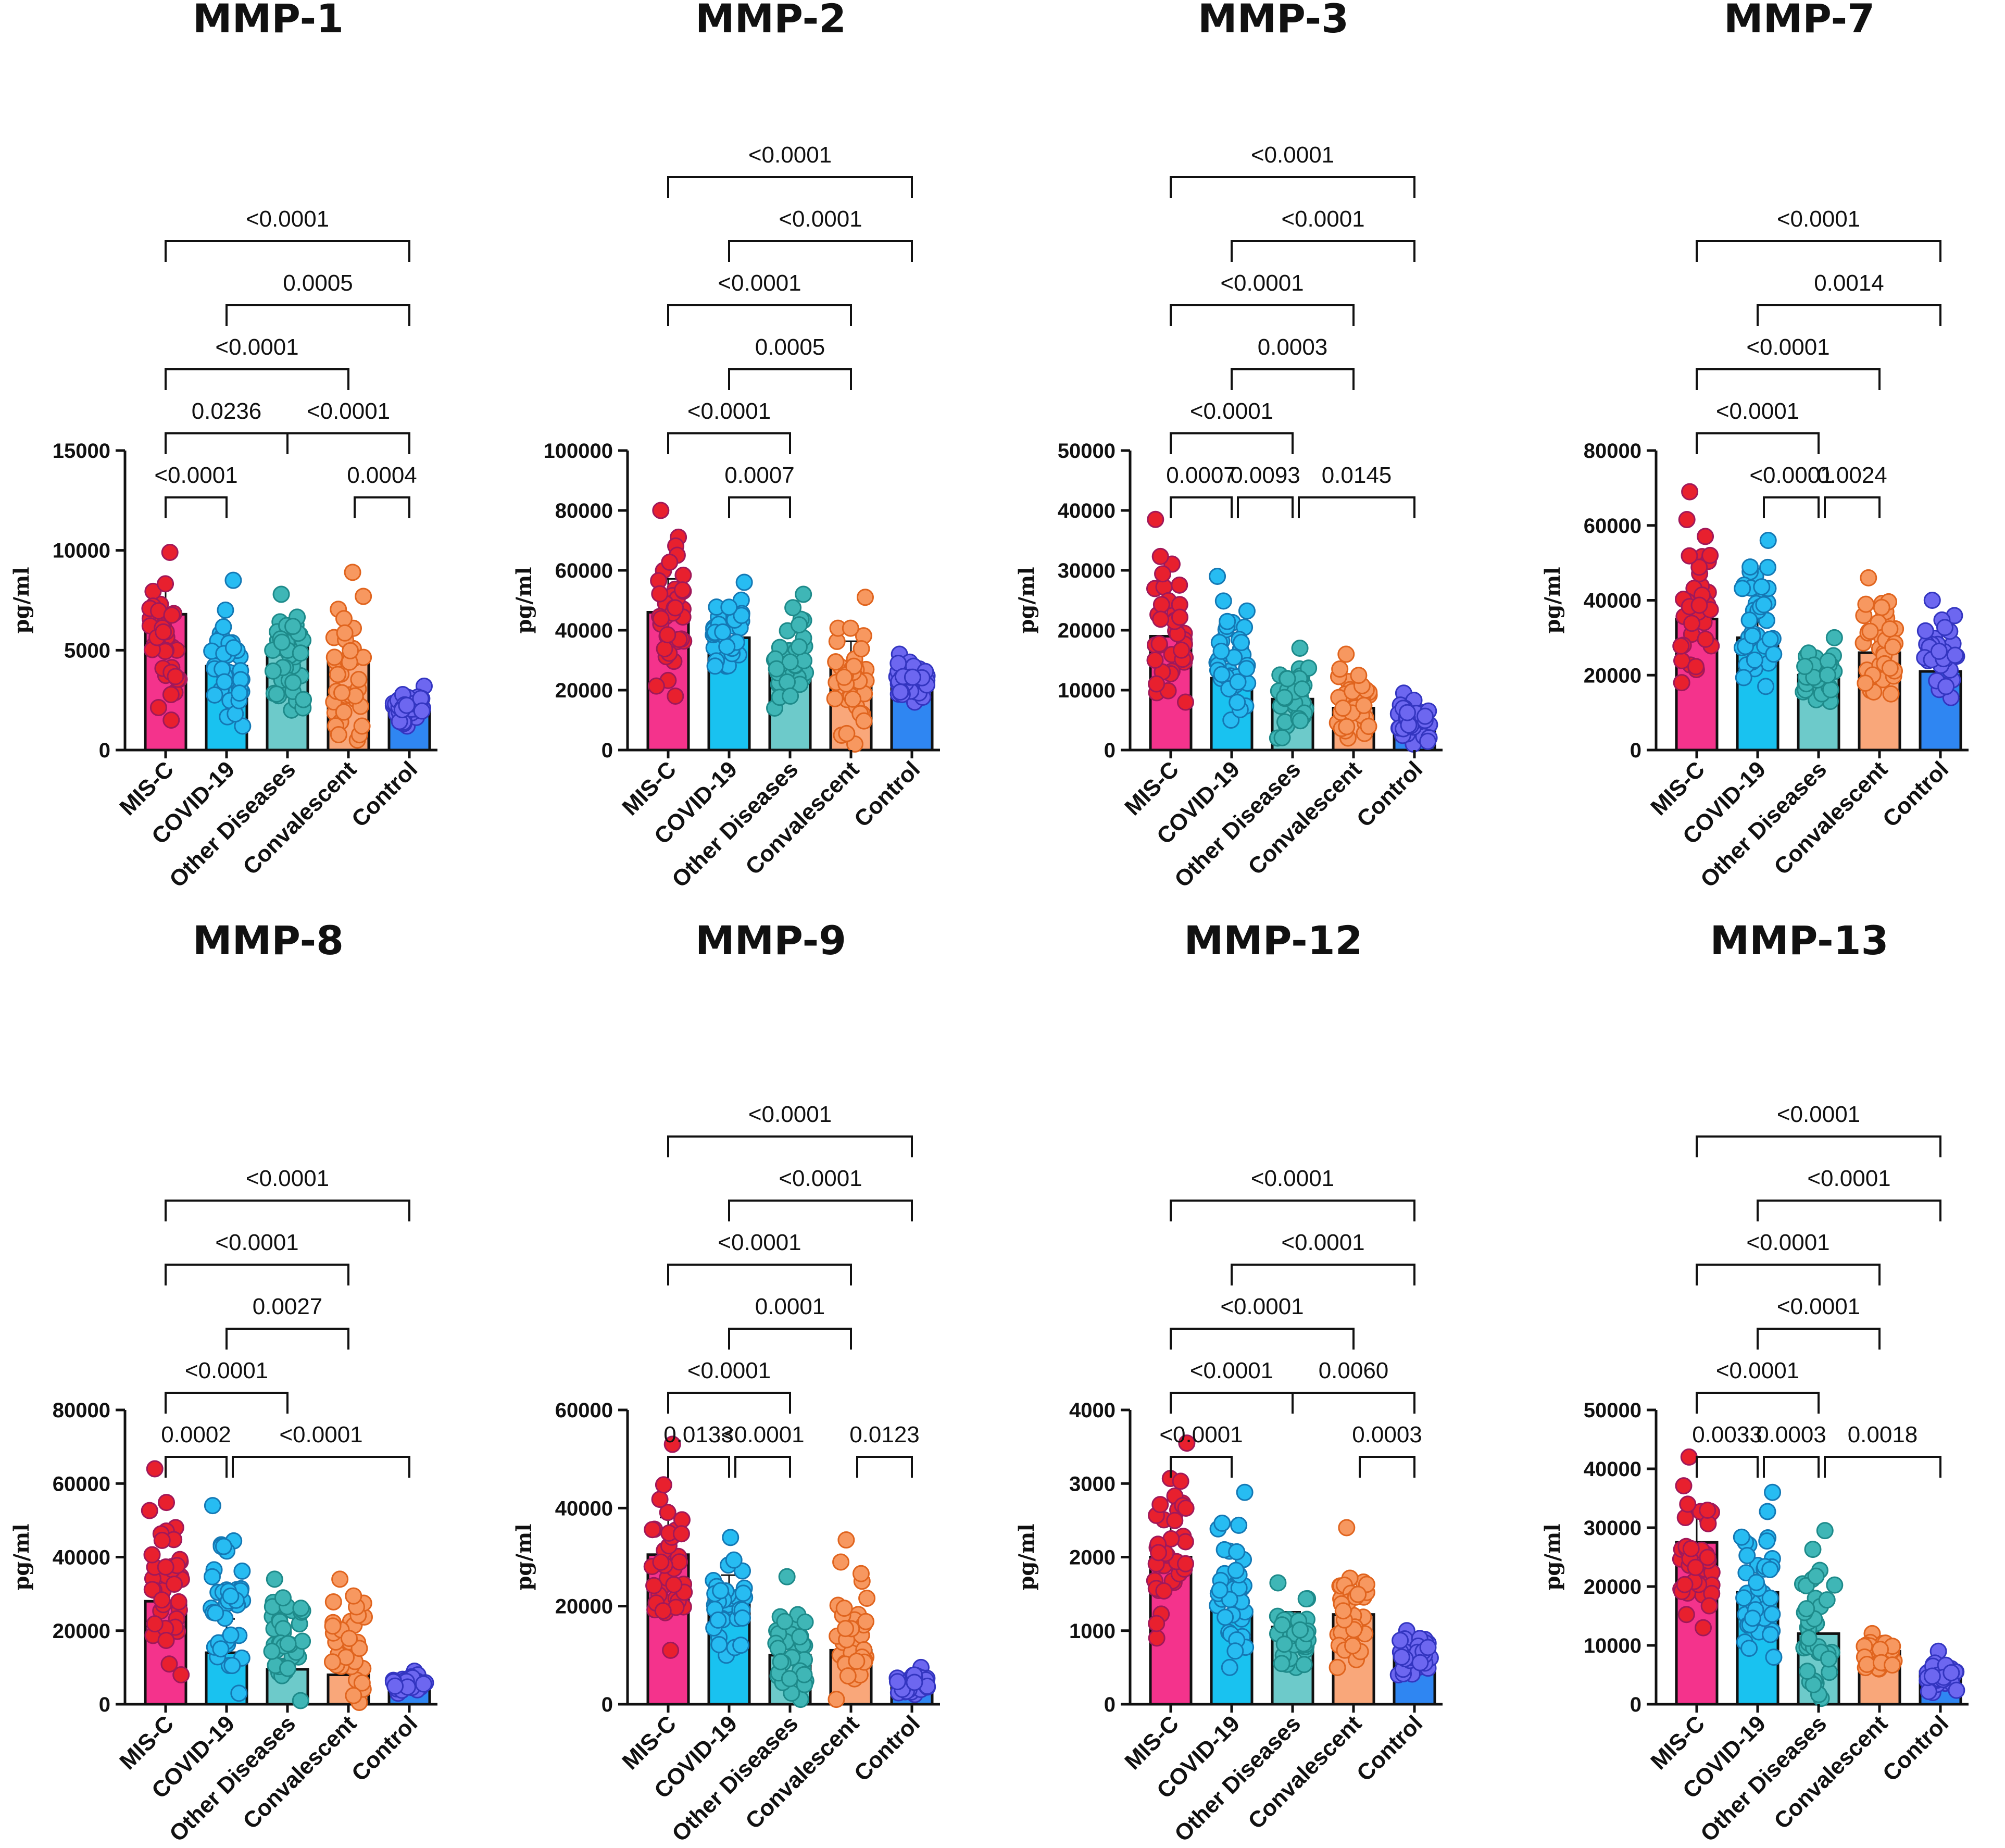 This screenshot has width=2005, height=1848. I want to click on y-tick-label: 3000, so click(1092, 1483).